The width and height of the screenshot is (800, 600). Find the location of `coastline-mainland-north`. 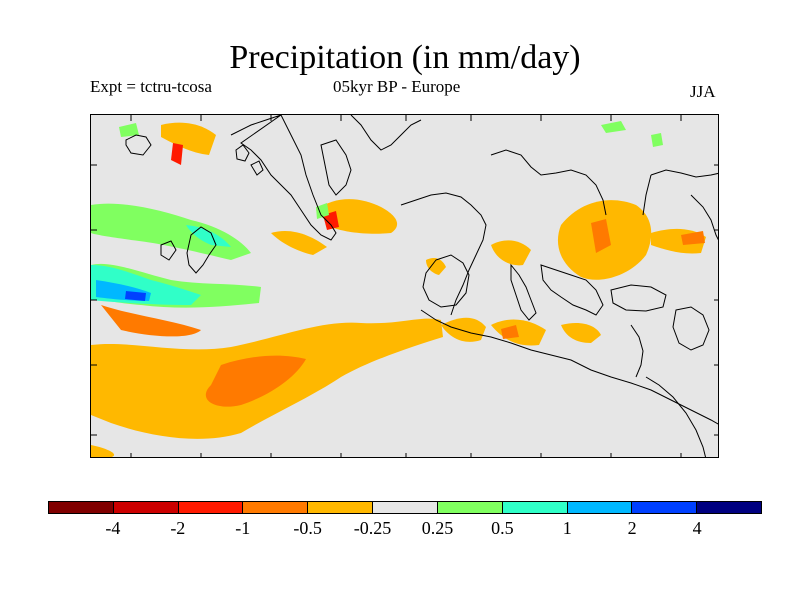

coastline-mainland-north is located at coordinates (386, 133).